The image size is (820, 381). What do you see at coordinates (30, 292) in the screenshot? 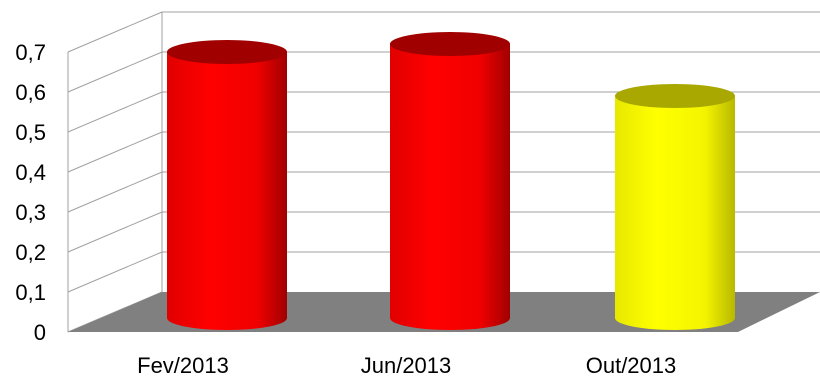
I see `y-tick-label: 0,1` at bounding box center [30, 292].